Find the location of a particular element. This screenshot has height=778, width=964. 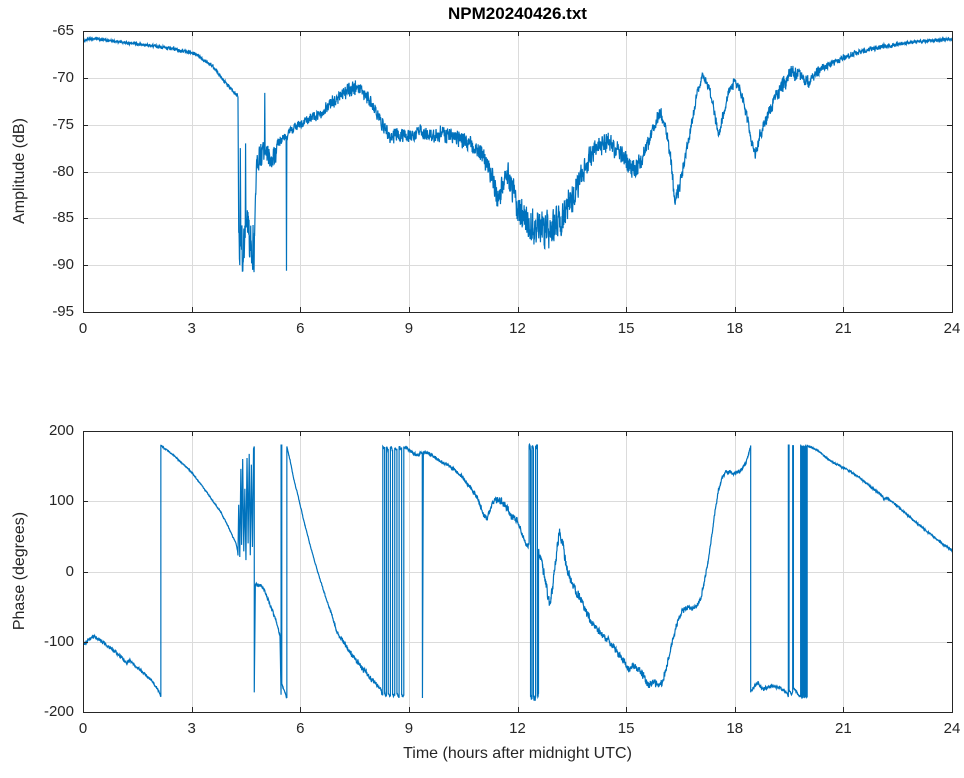

y-tick-label: -80 is located at coordinates (63, 171).